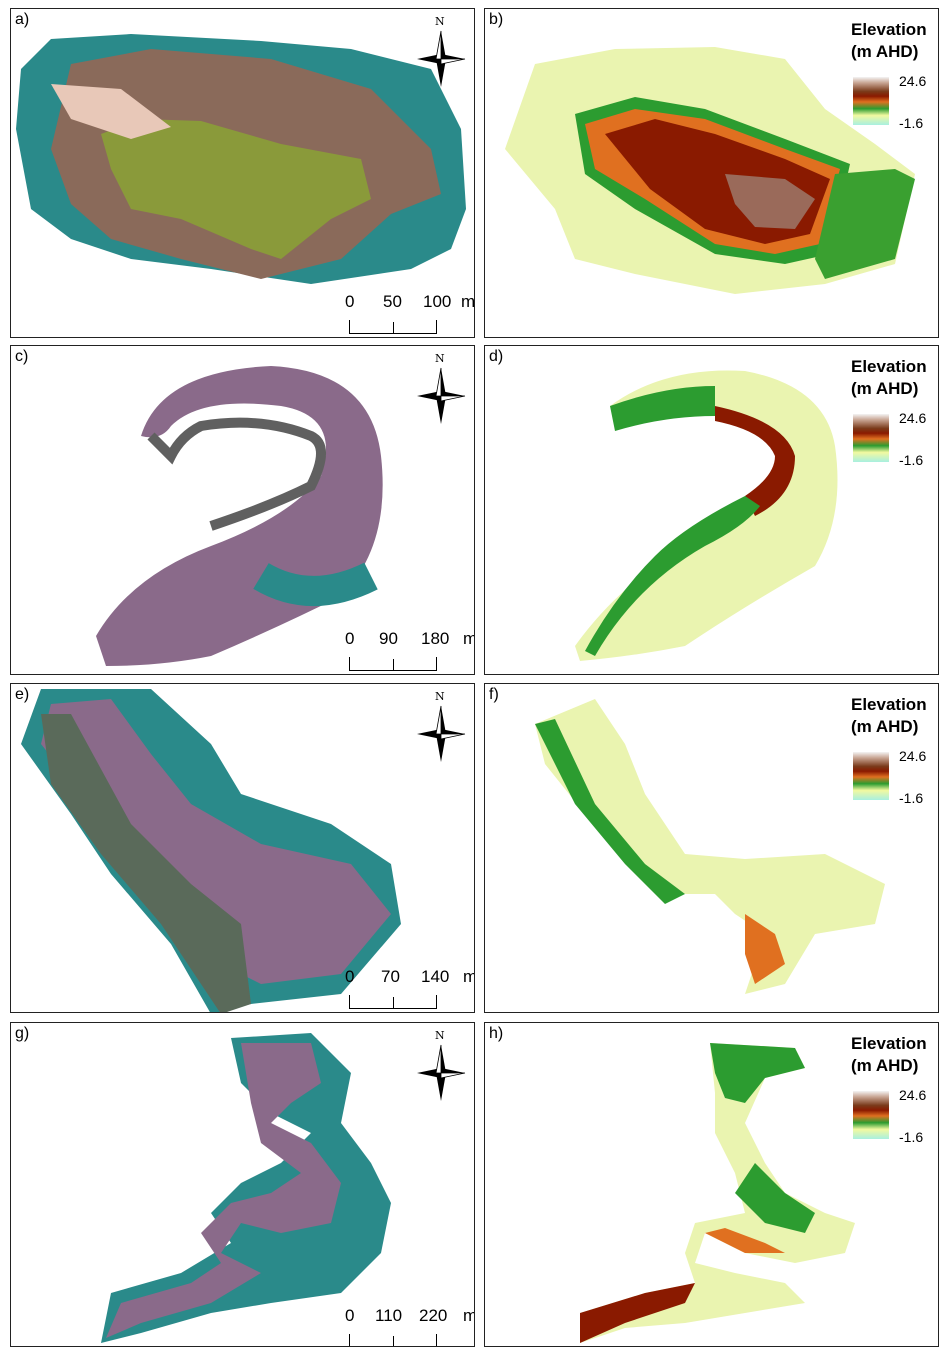  I want to click on scale-mid: 50, so click(392, 302).